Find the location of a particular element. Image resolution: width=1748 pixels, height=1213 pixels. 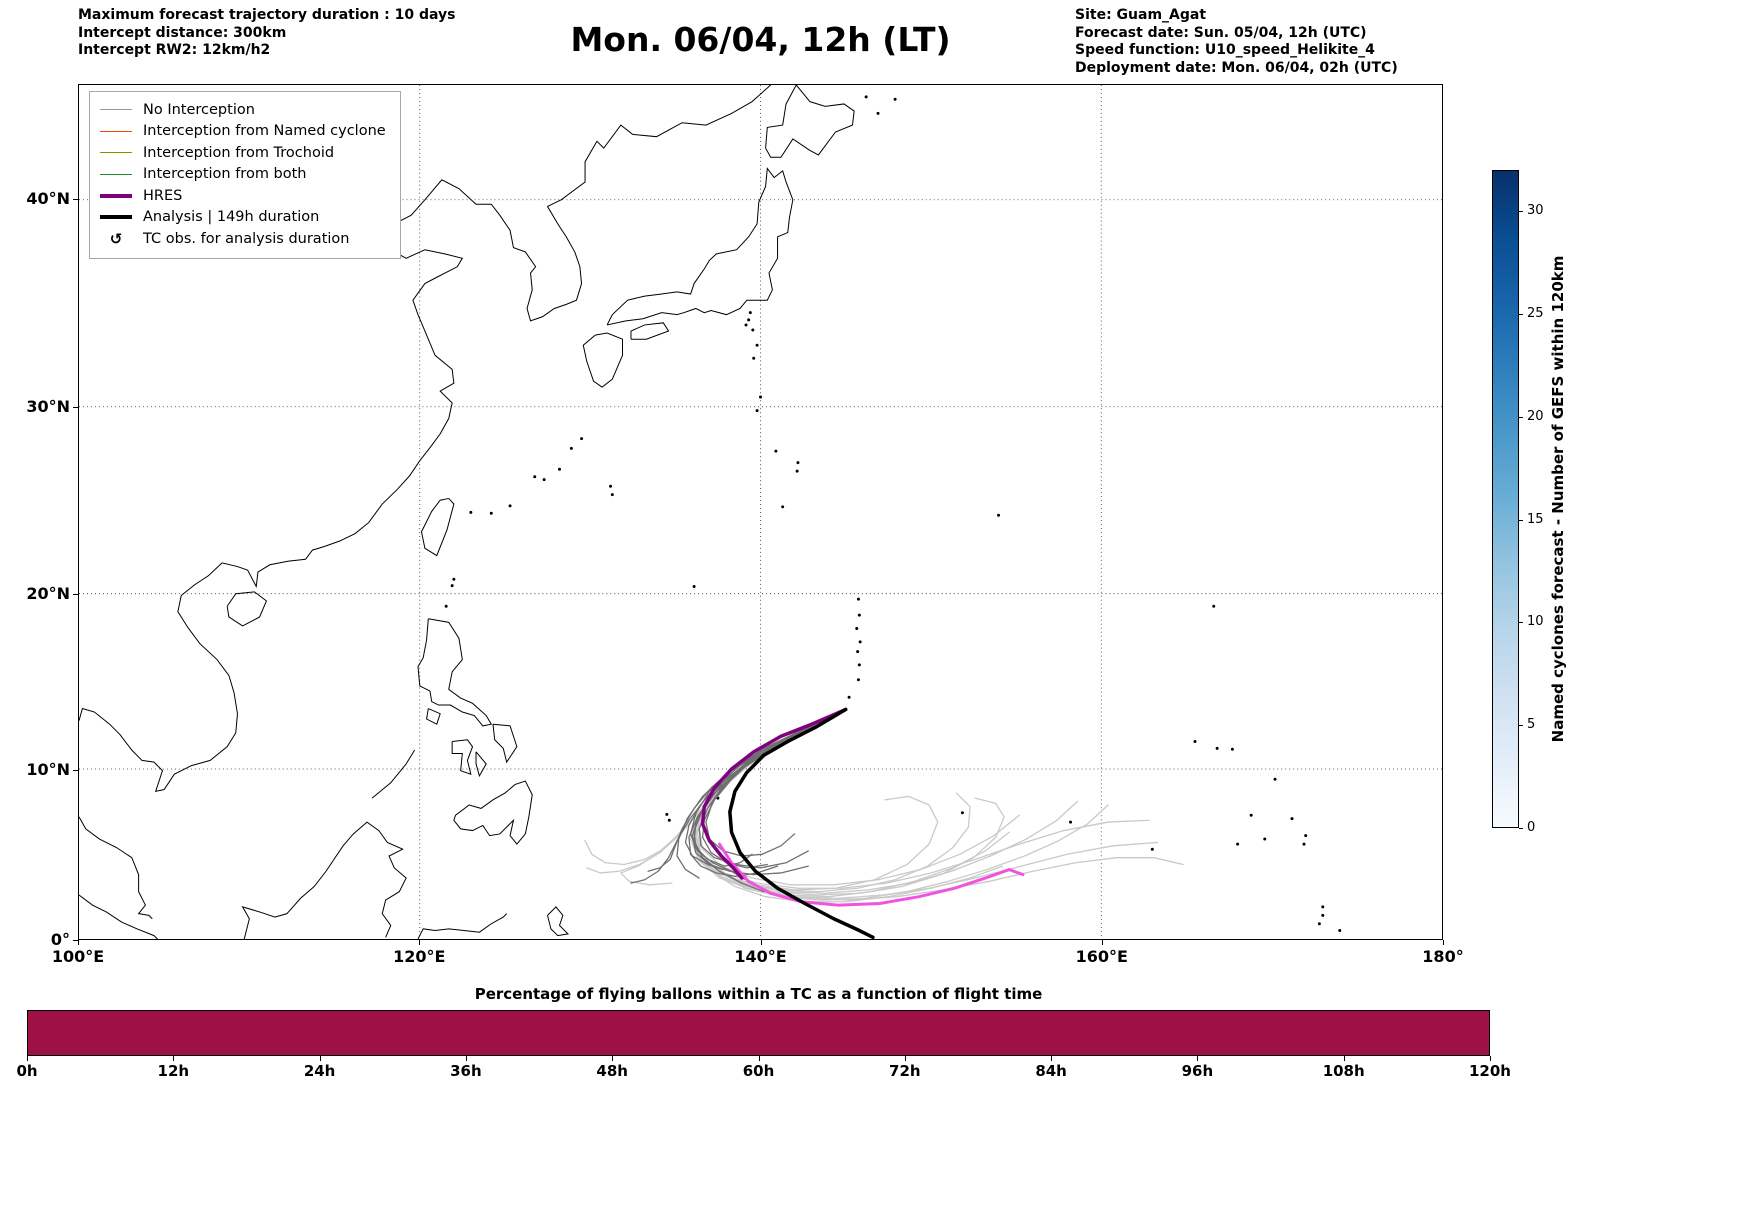

x-tick-label: 100°E is located at coordinates (78, 956).